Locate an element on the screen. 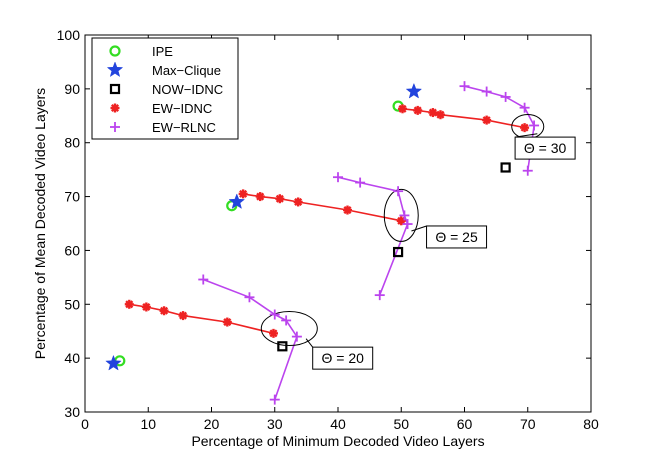 This screenshot has height=463, width=654. x-tick-label: 50 is located at coordinates (401, 424).